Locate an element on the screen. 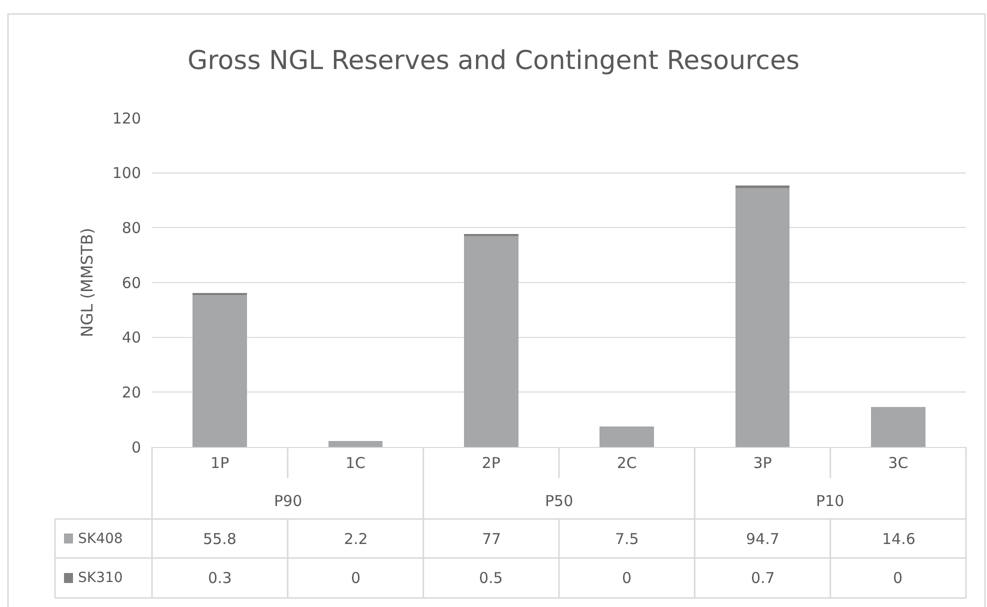  text: P90 is located at coordinates (288, 501).